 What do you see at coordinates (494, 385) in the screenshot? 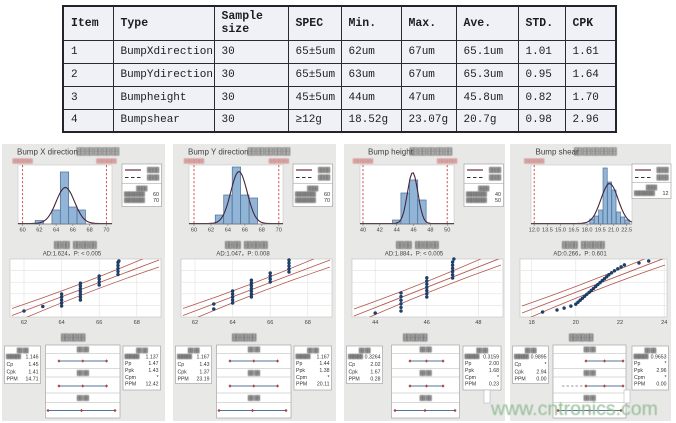
I see `svg-text: 0.23` at bounding box center [494, 385].